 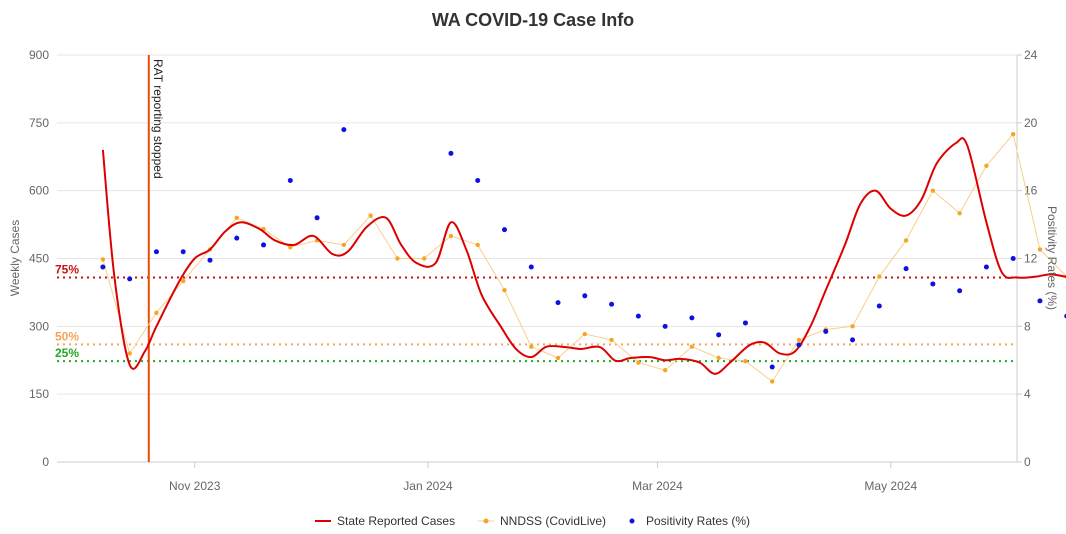 I want to click on legend-item: Positivity Rates (%), so click(x=690, y=521).